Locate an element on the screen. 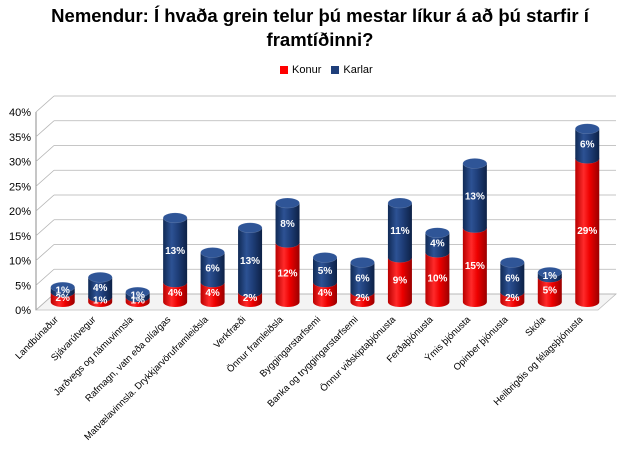  x-tick-label: Skóla is located at coordinates (535, 326).